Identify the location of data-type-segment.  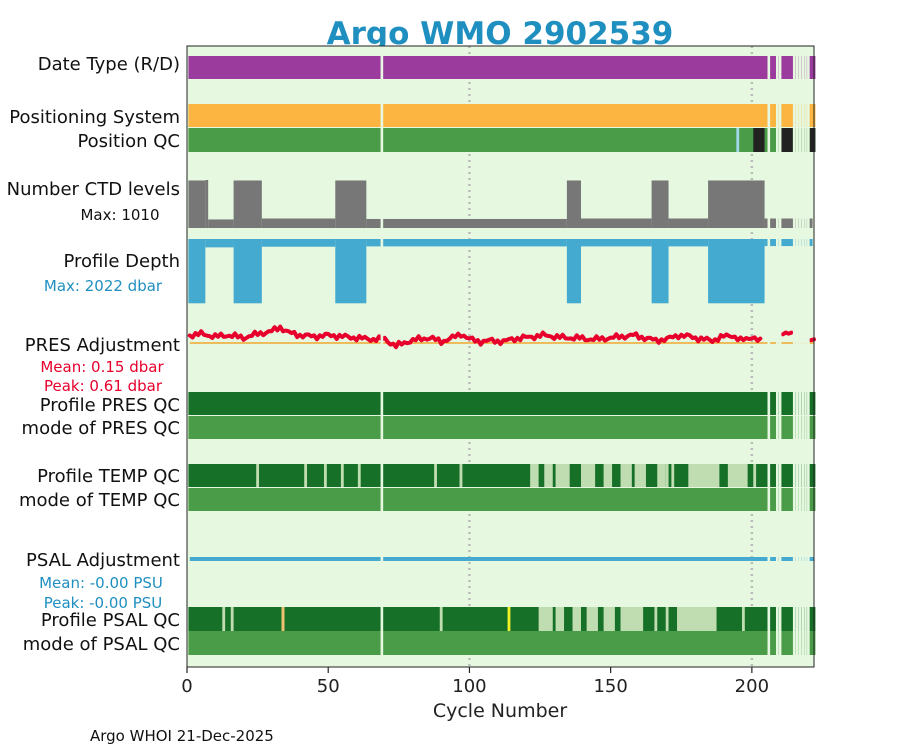
(502, 67).